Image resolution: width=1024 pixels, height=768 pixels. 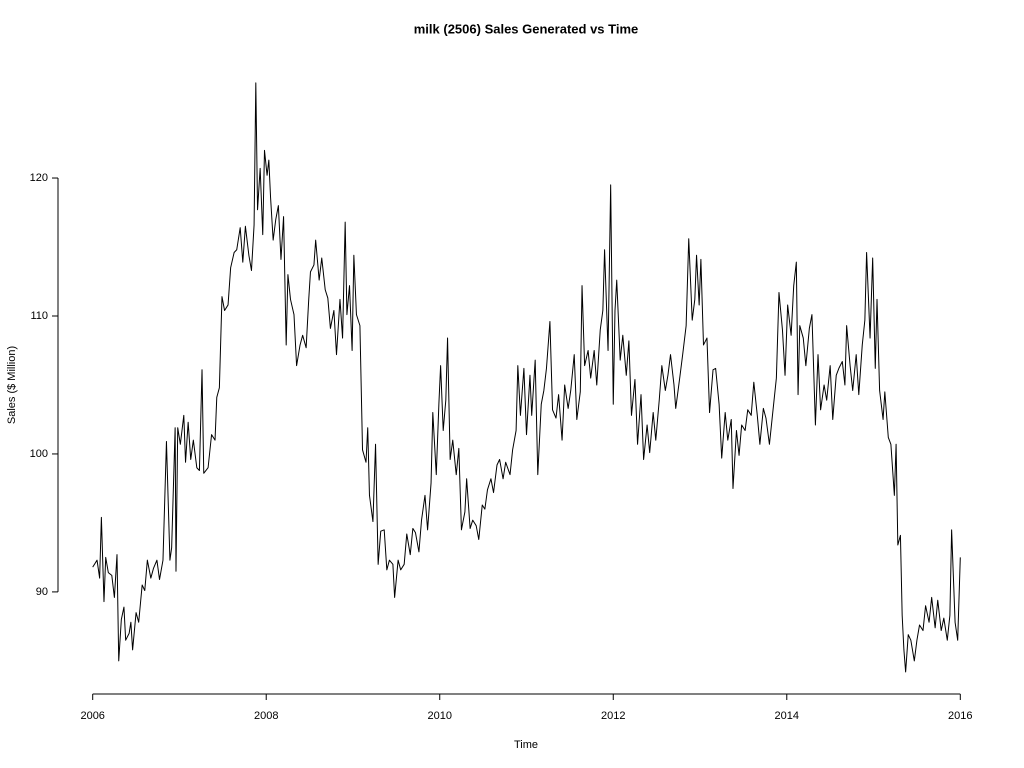 What do you see at coordinates (39, 454) in the screenshot?
I see `y-tick-label: 100` at bounding box center [39, 454].